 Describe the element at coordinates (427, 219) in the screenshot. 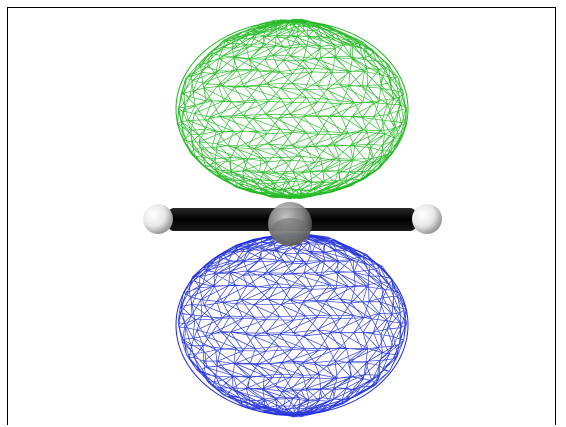

I see `terminal-atom-right` at that location.